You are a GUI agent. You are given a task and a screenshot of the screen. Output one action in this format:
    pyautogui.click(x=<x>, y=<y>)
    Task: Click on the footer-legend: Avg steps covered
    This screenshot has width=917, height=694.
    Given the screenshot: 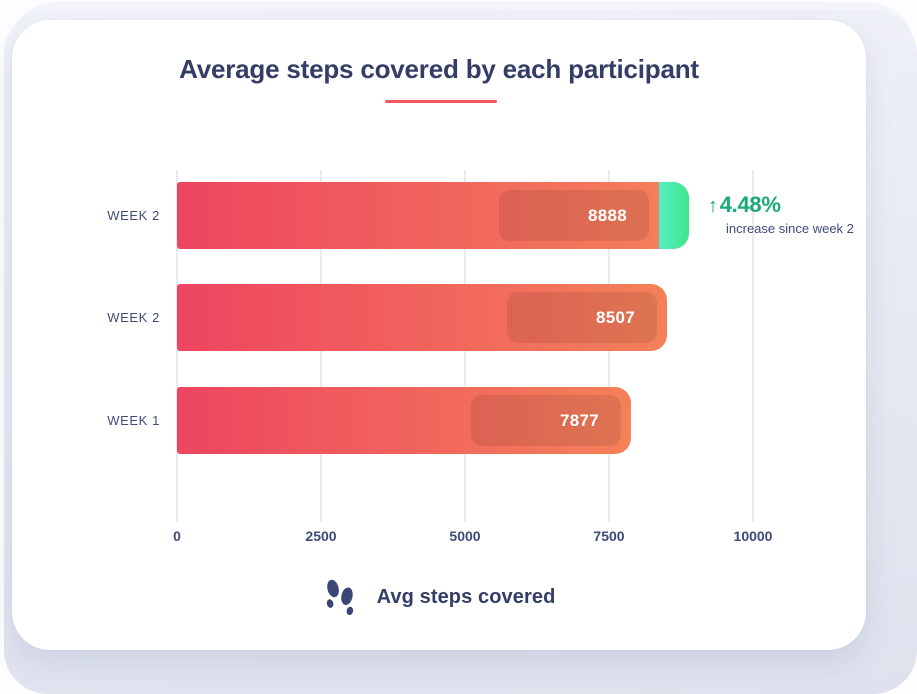 What is the action you would take?
    pyautogui.click(x=439, y=597)
    